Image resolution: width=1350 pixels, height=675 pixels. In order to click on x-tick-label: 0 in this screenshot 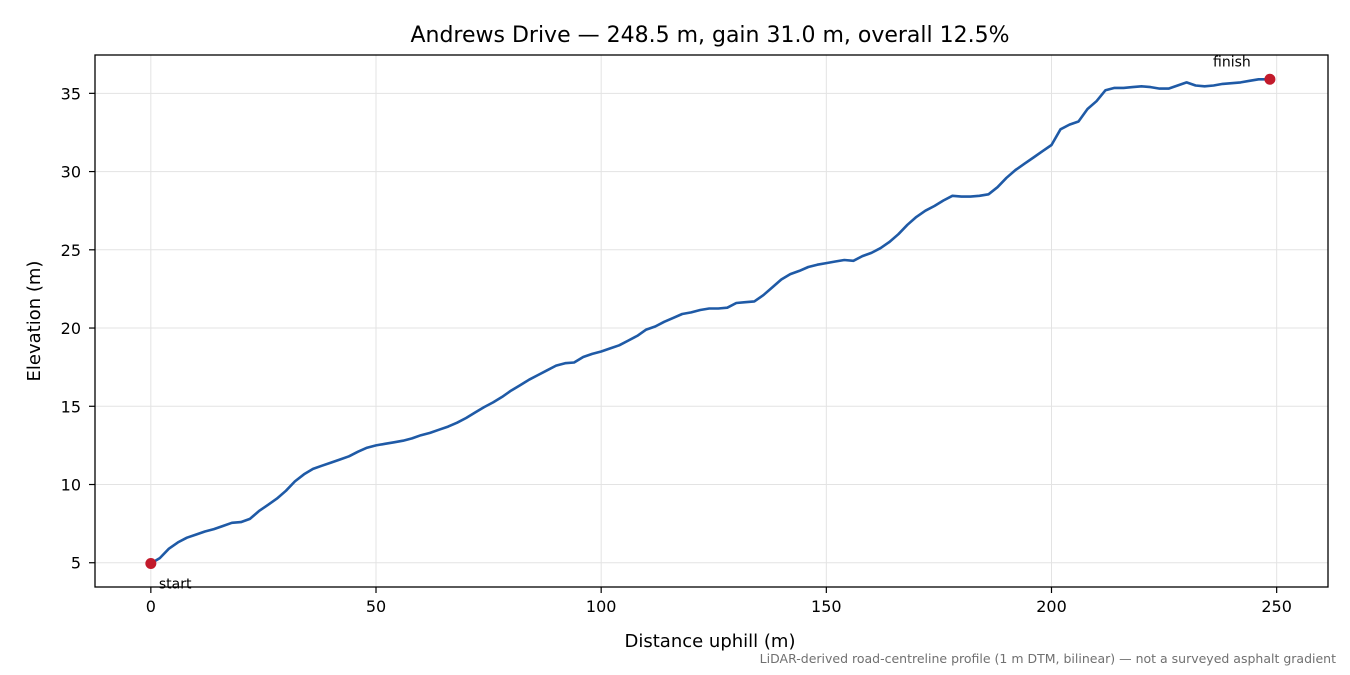, I will do `click(151, 606)`.